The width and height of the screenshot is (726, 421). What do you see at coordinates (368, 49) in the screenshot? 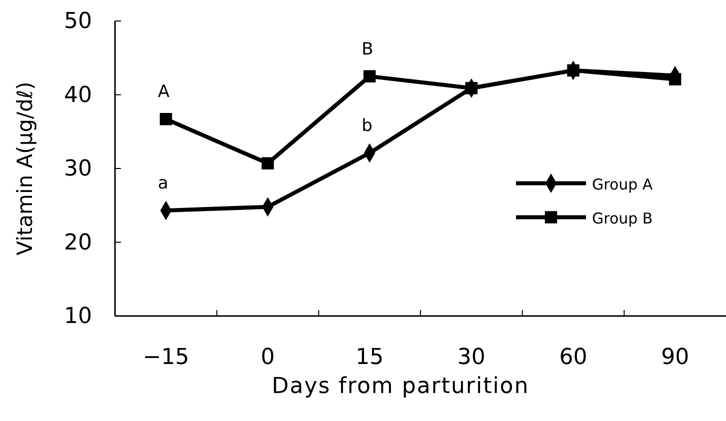
I see `annotation: B` at bounding box center [368, 49].